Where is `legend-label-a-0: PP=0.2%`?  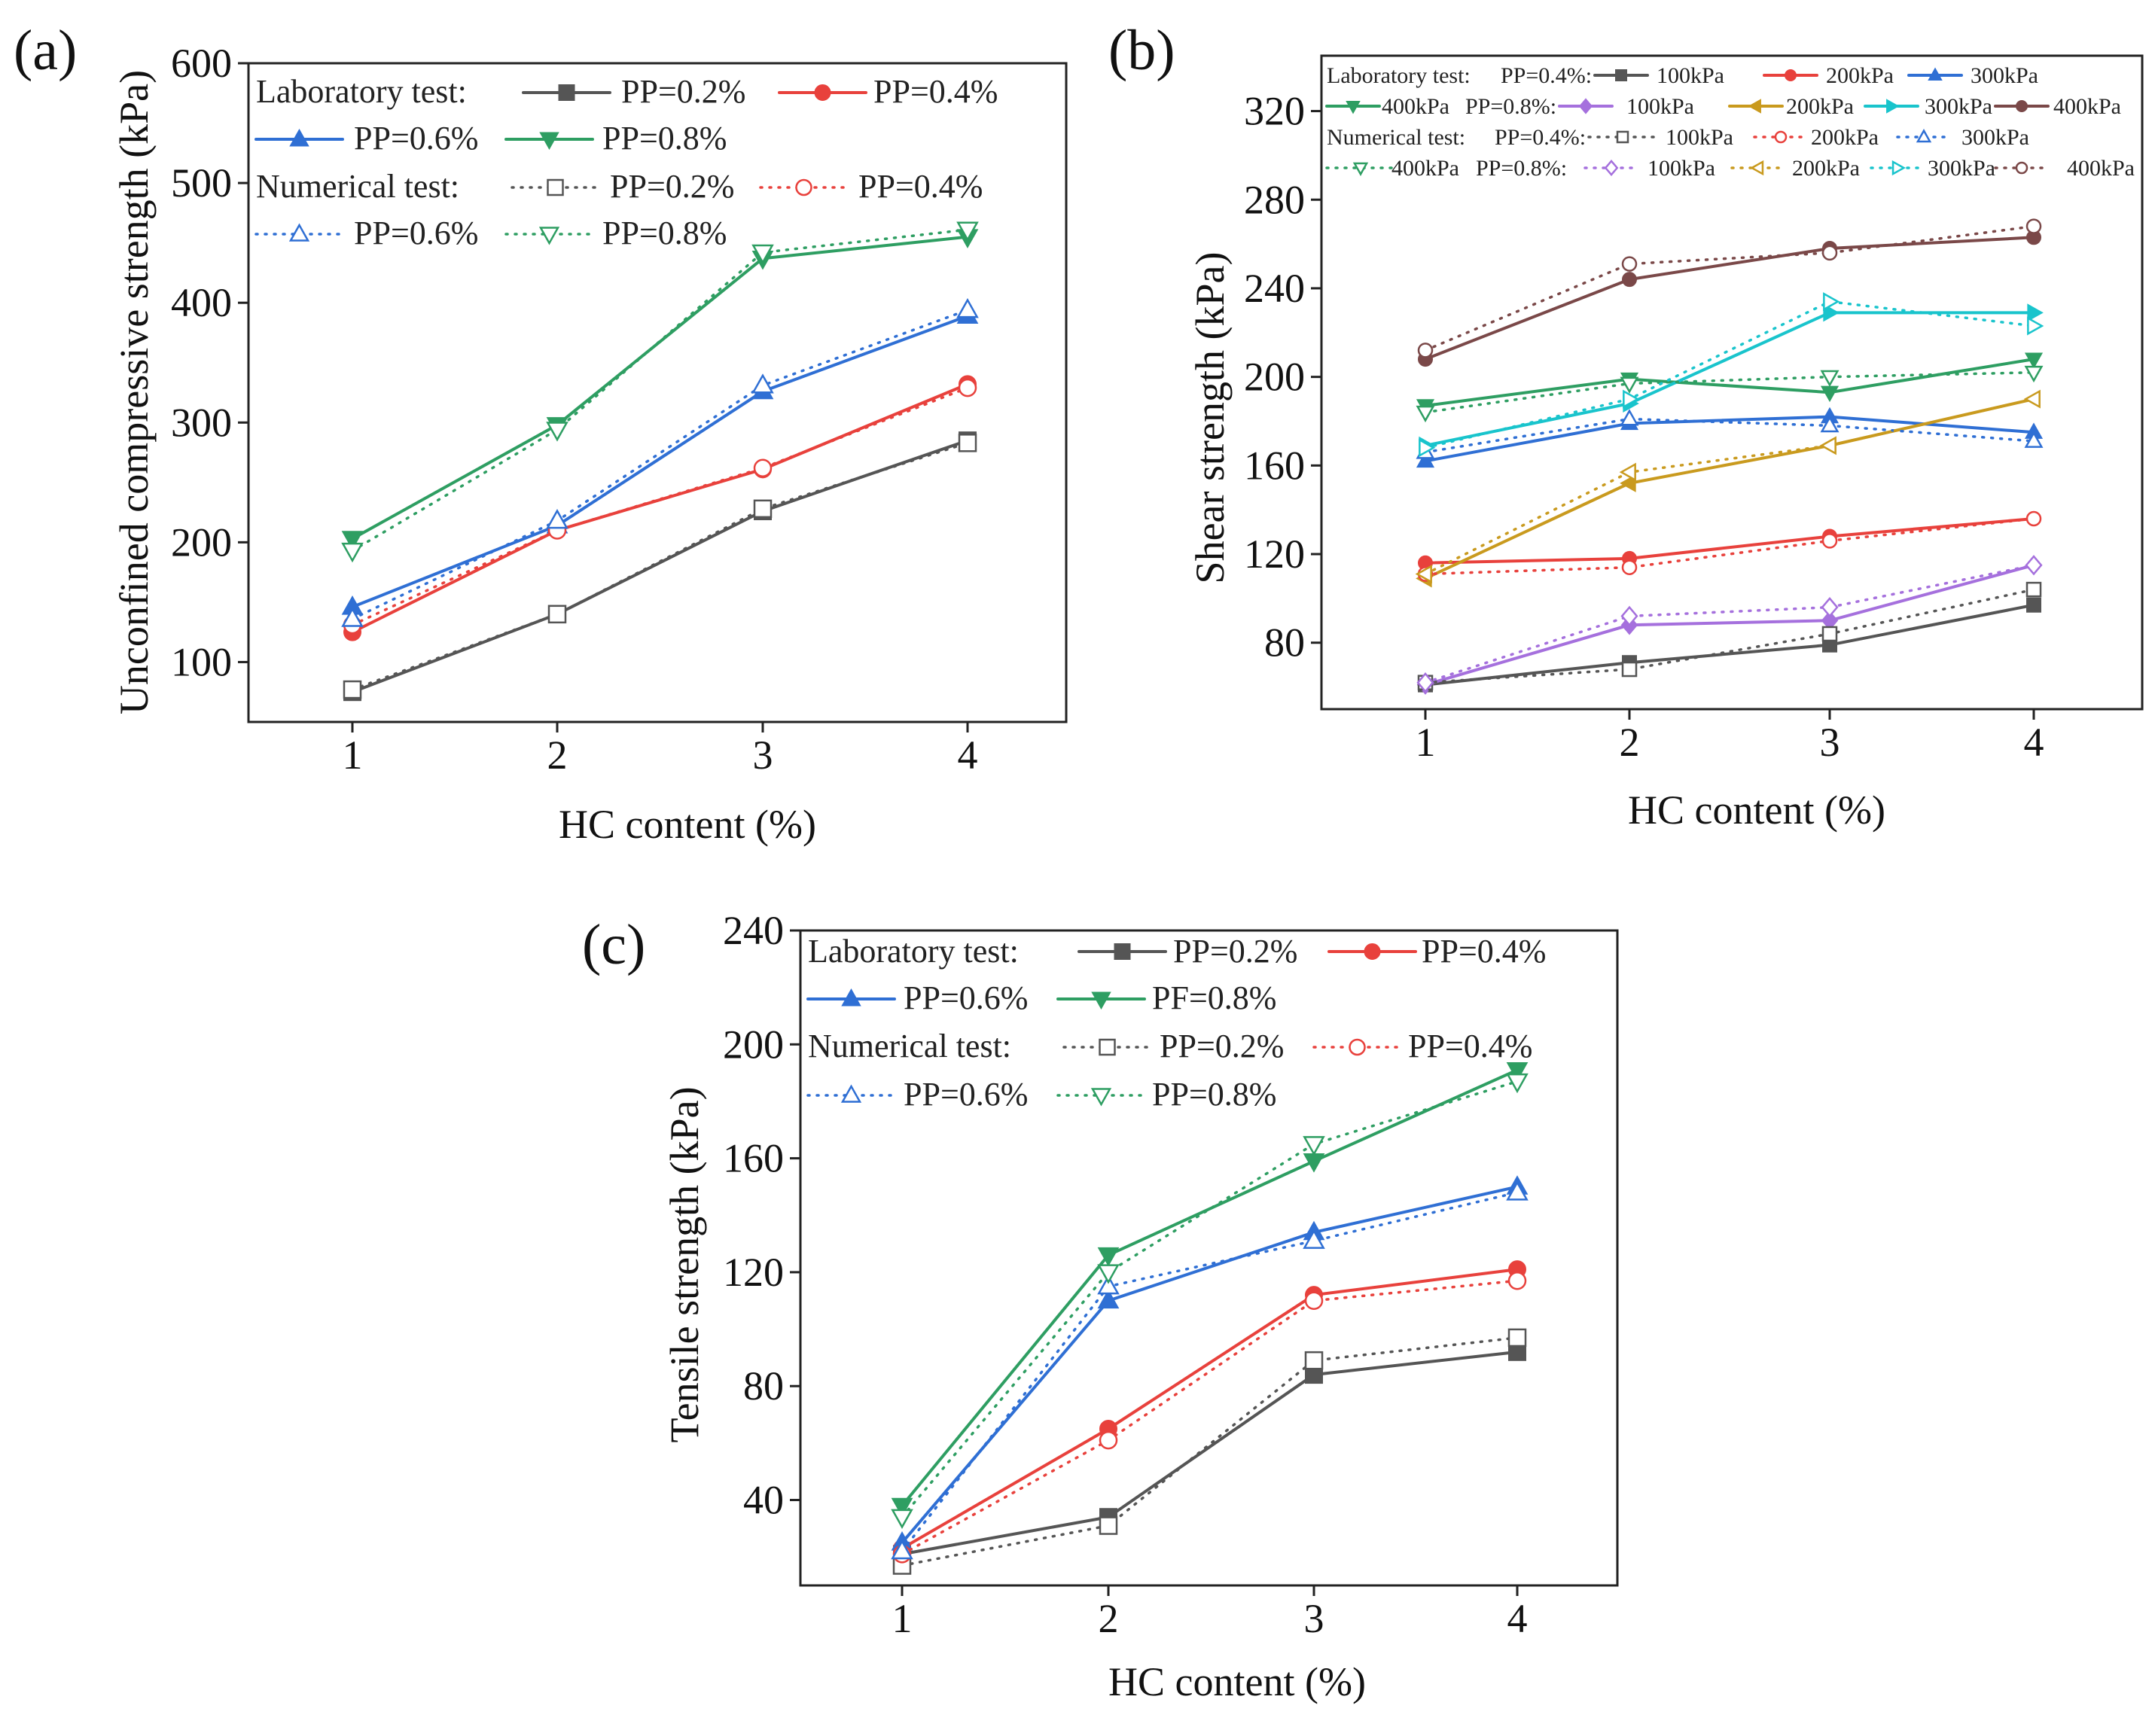 legend-label-a-0: PP=0.2% is located at coordinates (683, 91).